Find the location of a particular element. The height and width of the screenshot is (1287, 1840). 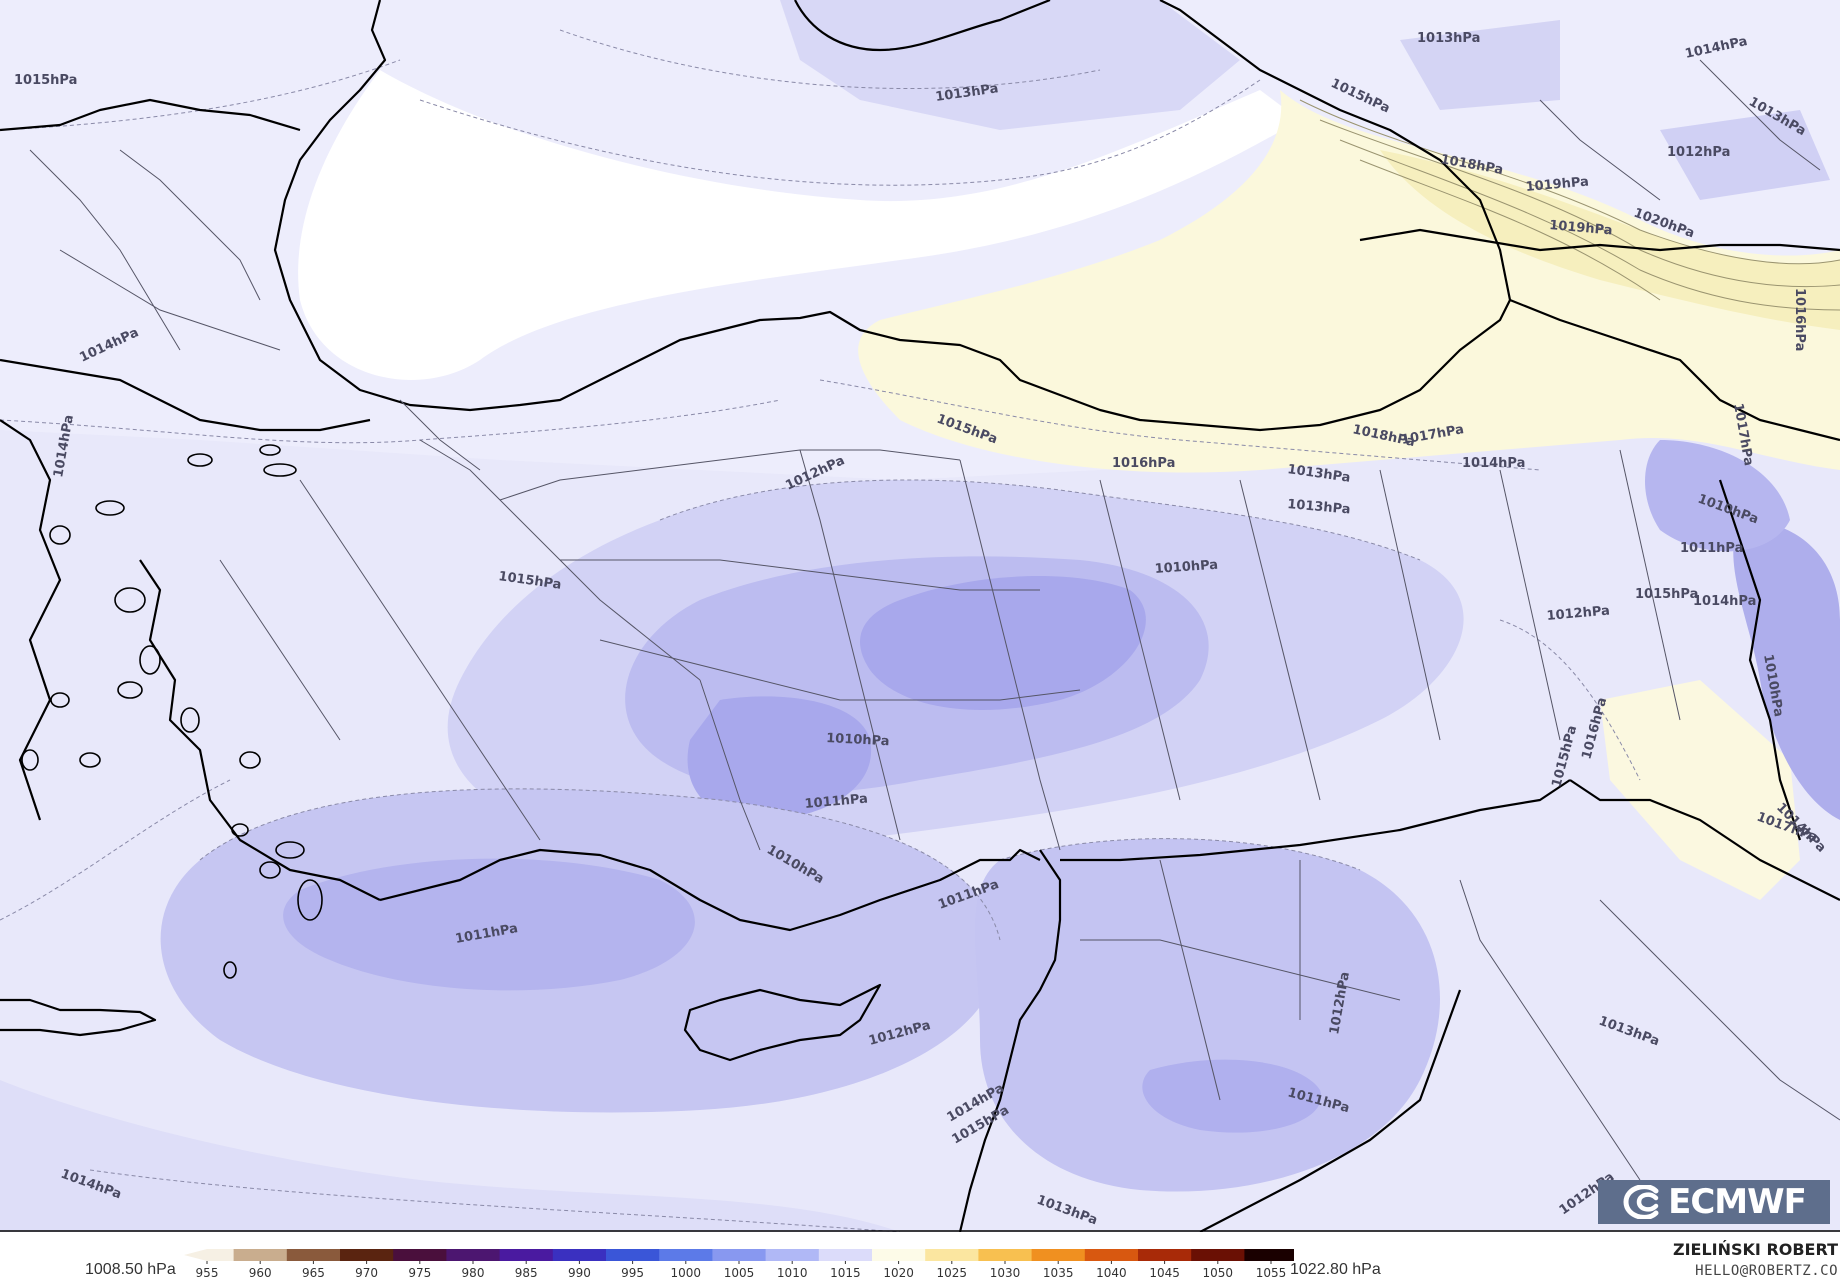

colorbar-tick-label: 985 is located at coordinates (526, 1273).